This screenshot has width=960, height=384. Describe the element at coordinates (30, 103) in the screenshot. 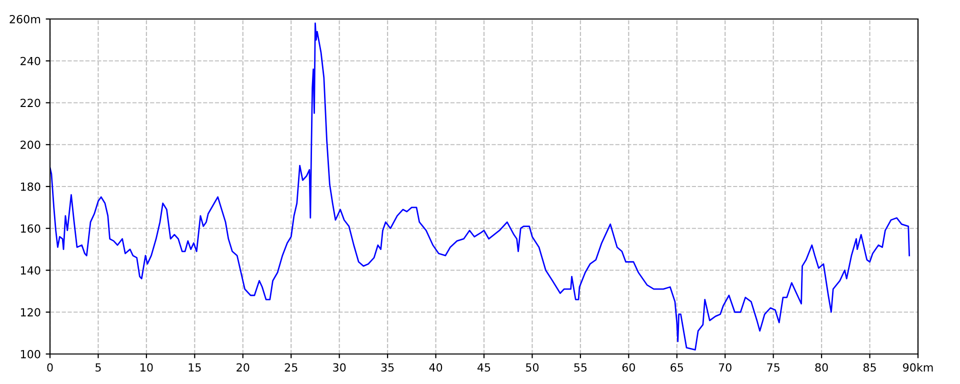

I see `y-tick-label: 220` at that location.